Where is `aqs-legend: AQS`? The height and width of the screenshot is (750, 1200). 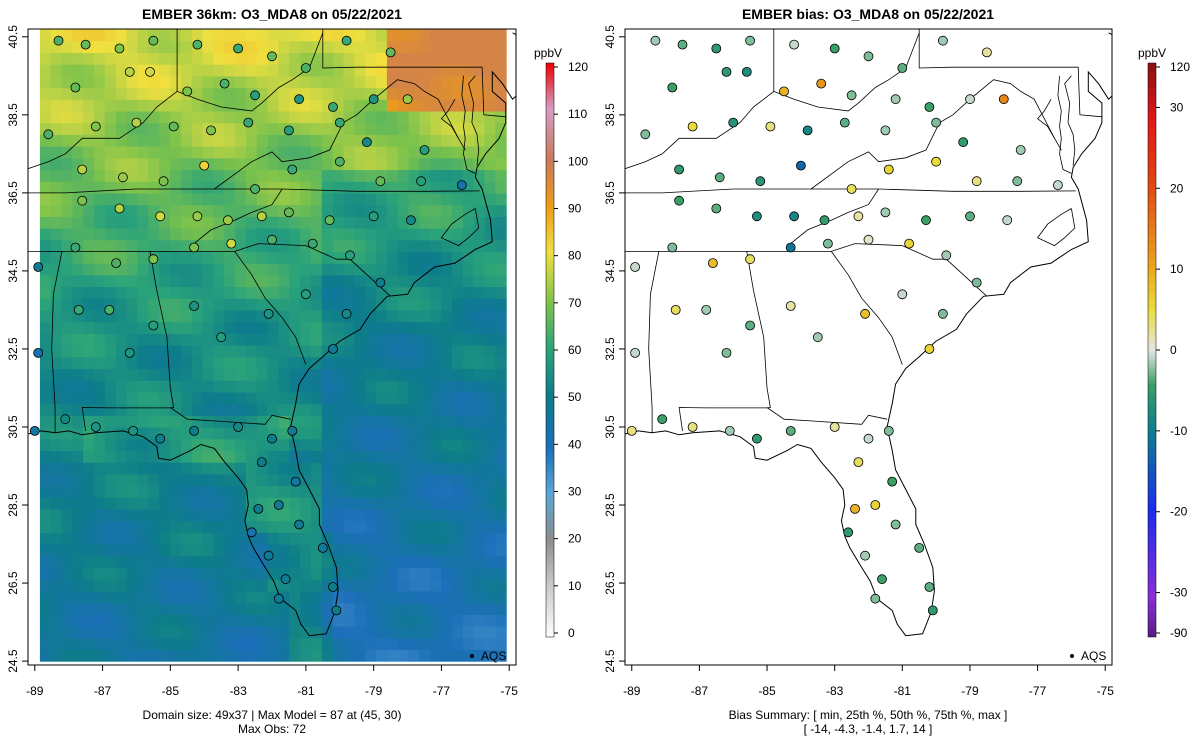
aqs-legend: AQS is located at coordinates (1088, 656).